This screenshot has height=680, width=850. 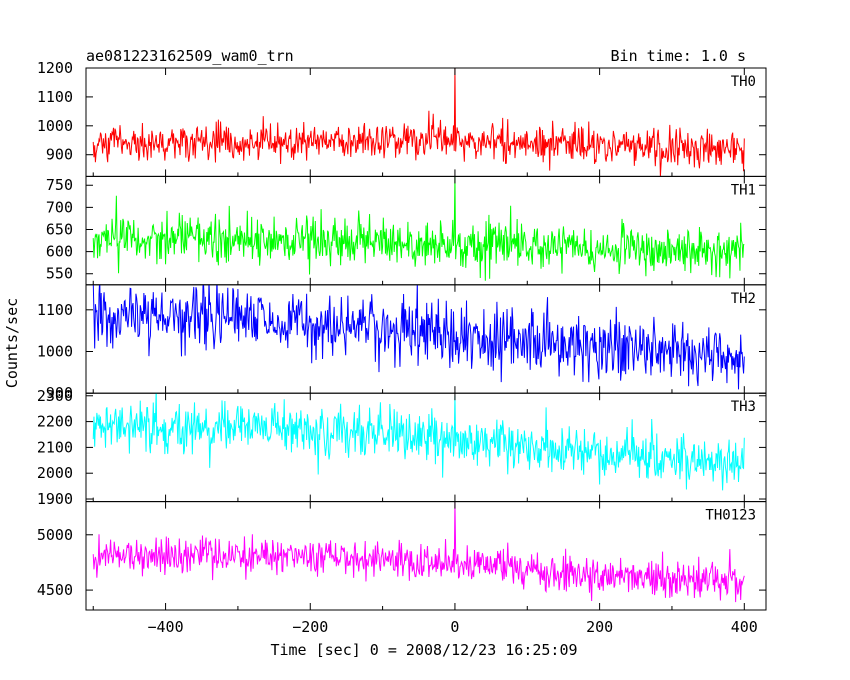 I want to click on bin-time: Bin time: 1.0 s, so click(x=678, y=56).